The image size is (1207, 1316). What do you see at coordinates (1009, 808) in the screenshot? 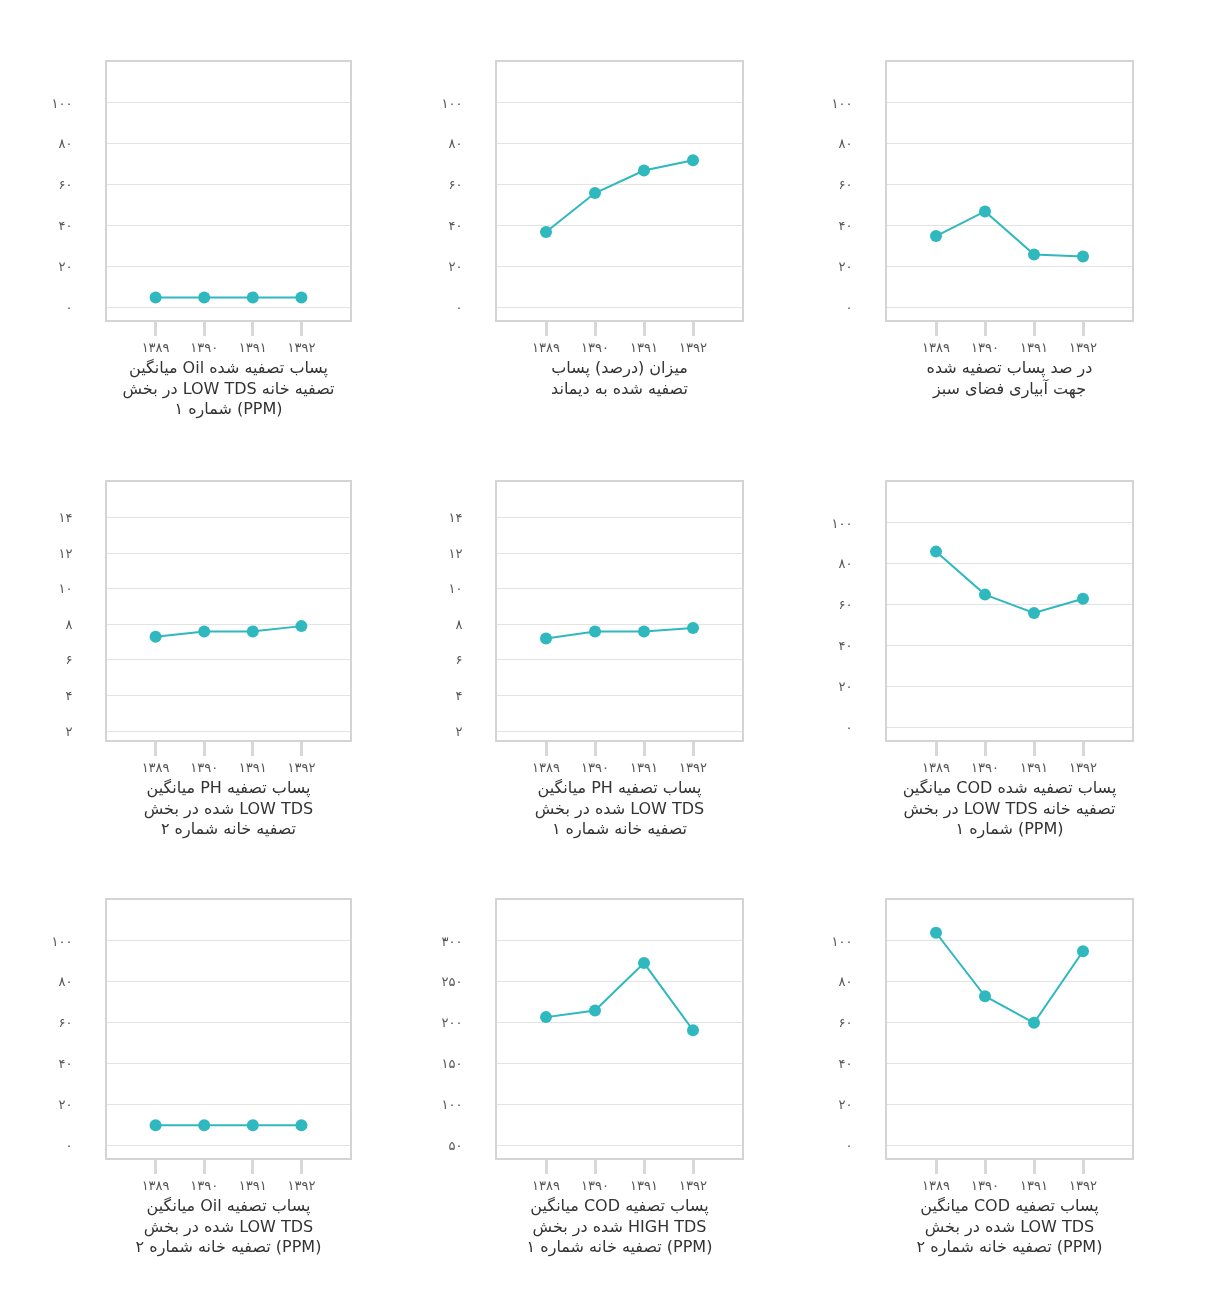
I see `x-axis-title: میانگین COD پساب تصفیه شده در بخش LOW TDS تصفیه خانه شماره ۱ (PPM)` at bounding box center [1009, 808].